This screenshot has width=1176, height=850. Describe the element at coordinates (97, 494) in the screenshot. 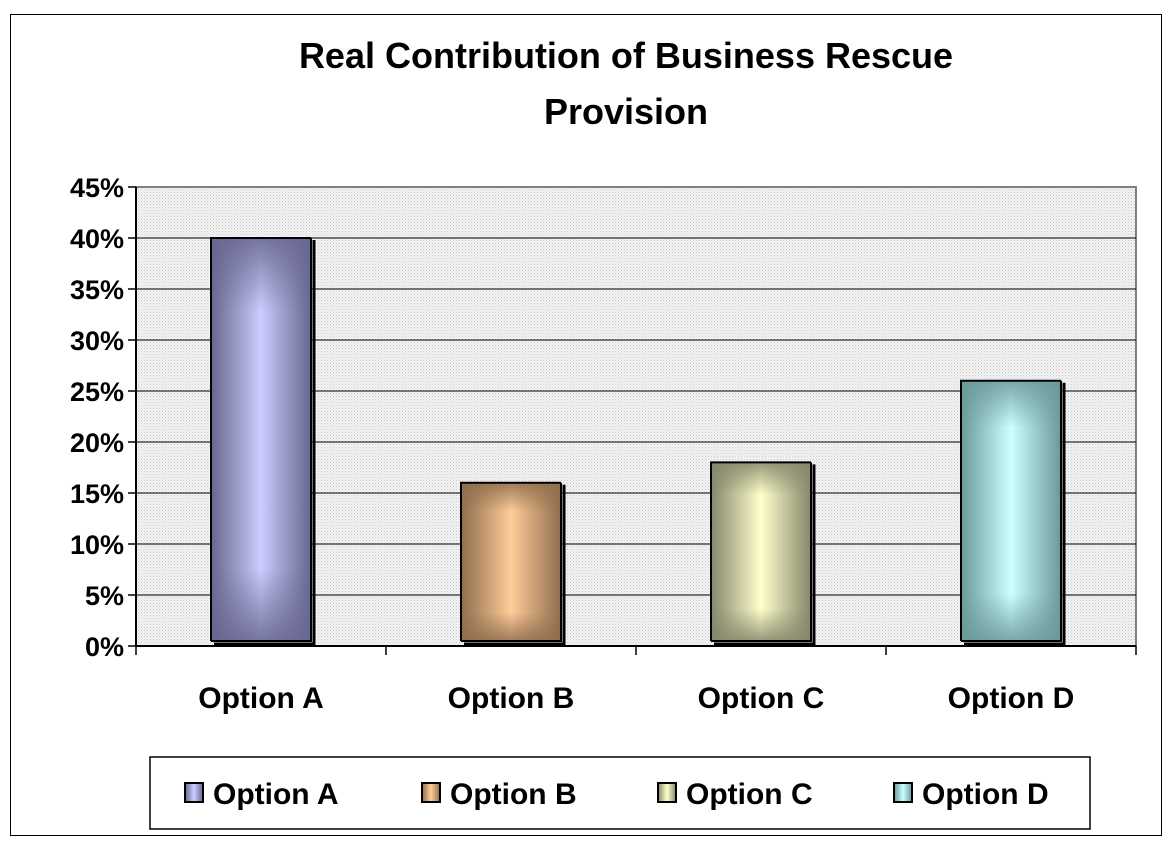

I see `y-tick-label: 15%` at that location.